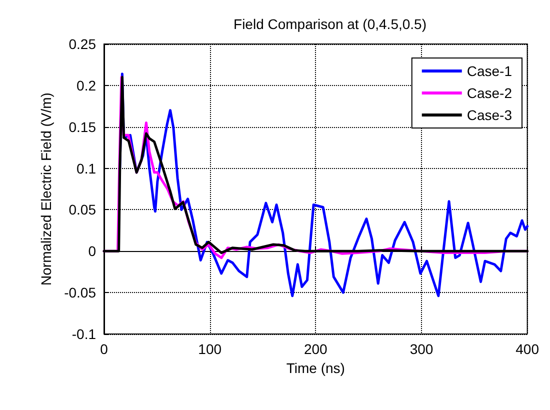  What do you see at coordinates (330, 24) in the screenshot?
I see `chart-title: Field Comparison at (0,4.5,0.5)` at bounding box center [330, 24].